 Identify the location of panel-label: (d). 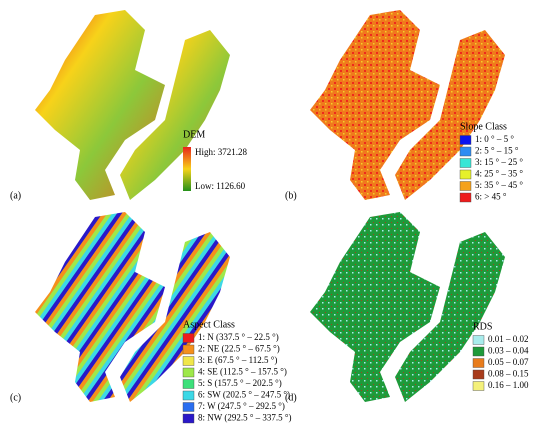
(291, 397).